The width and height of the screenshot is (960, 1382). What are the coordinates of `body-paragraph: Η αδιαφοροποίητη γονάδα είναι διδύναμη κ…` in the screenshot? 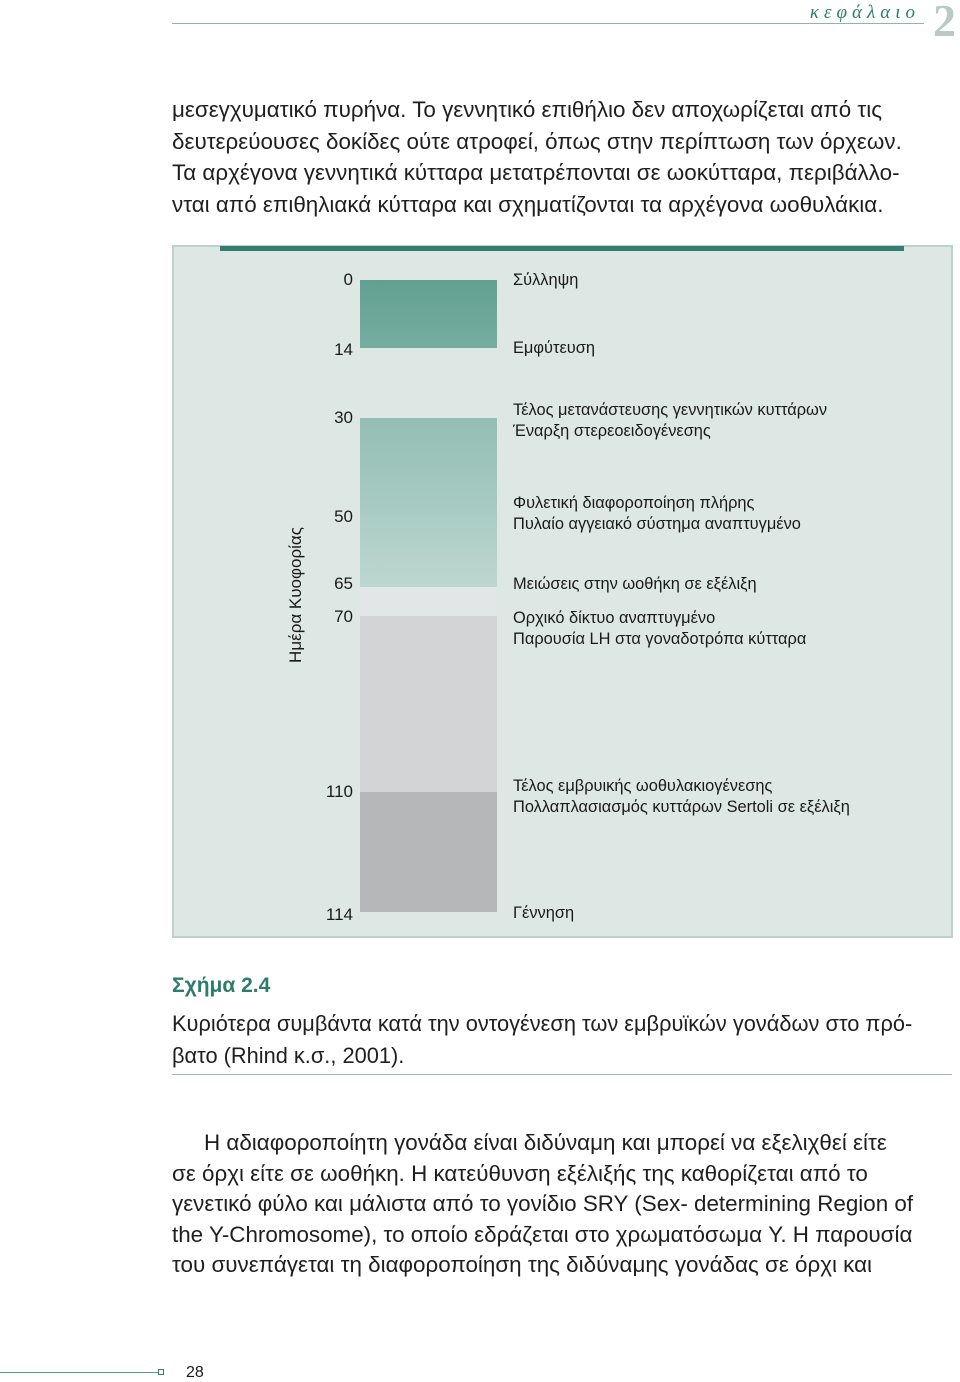 It's located at (563, 1204).